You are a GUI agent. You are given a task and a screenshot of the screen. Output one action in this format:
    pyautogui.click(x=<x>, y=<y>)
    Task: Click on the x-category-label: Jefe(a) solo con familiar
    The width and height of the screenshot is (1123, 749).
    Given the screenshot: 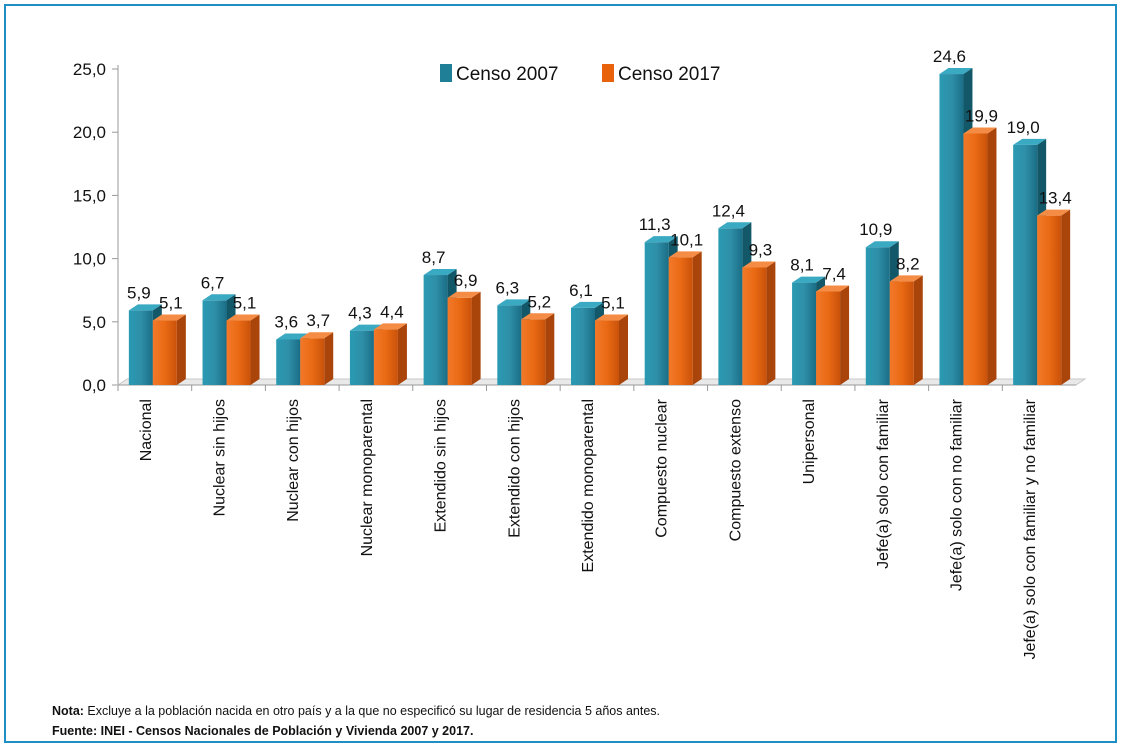 What is the action you would take?
    pyautogui.click(x=883, y=483)
    